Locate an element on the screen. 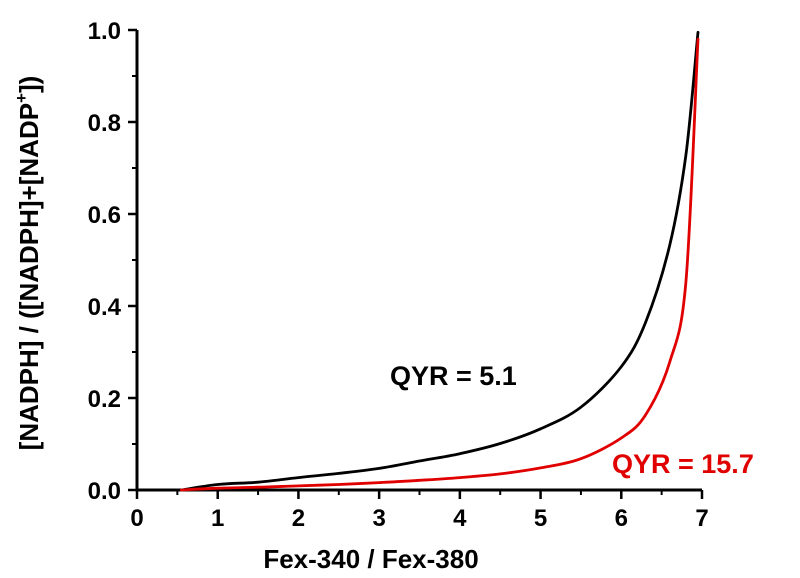 The image size is (800, 578). x-tick-label: 1 is located at coordinates (217, 518).